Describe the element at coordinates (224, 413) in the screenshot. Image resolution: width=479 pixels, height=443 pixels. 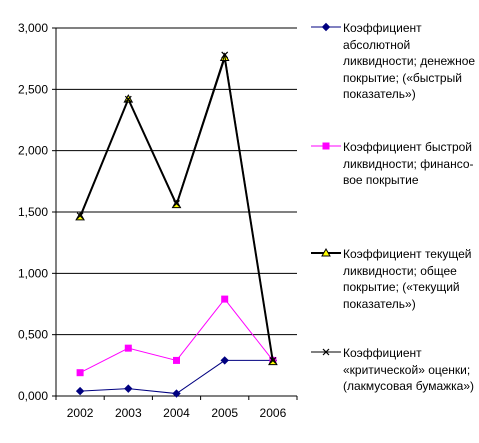
I see `x-tick-label: 2005` at that location.